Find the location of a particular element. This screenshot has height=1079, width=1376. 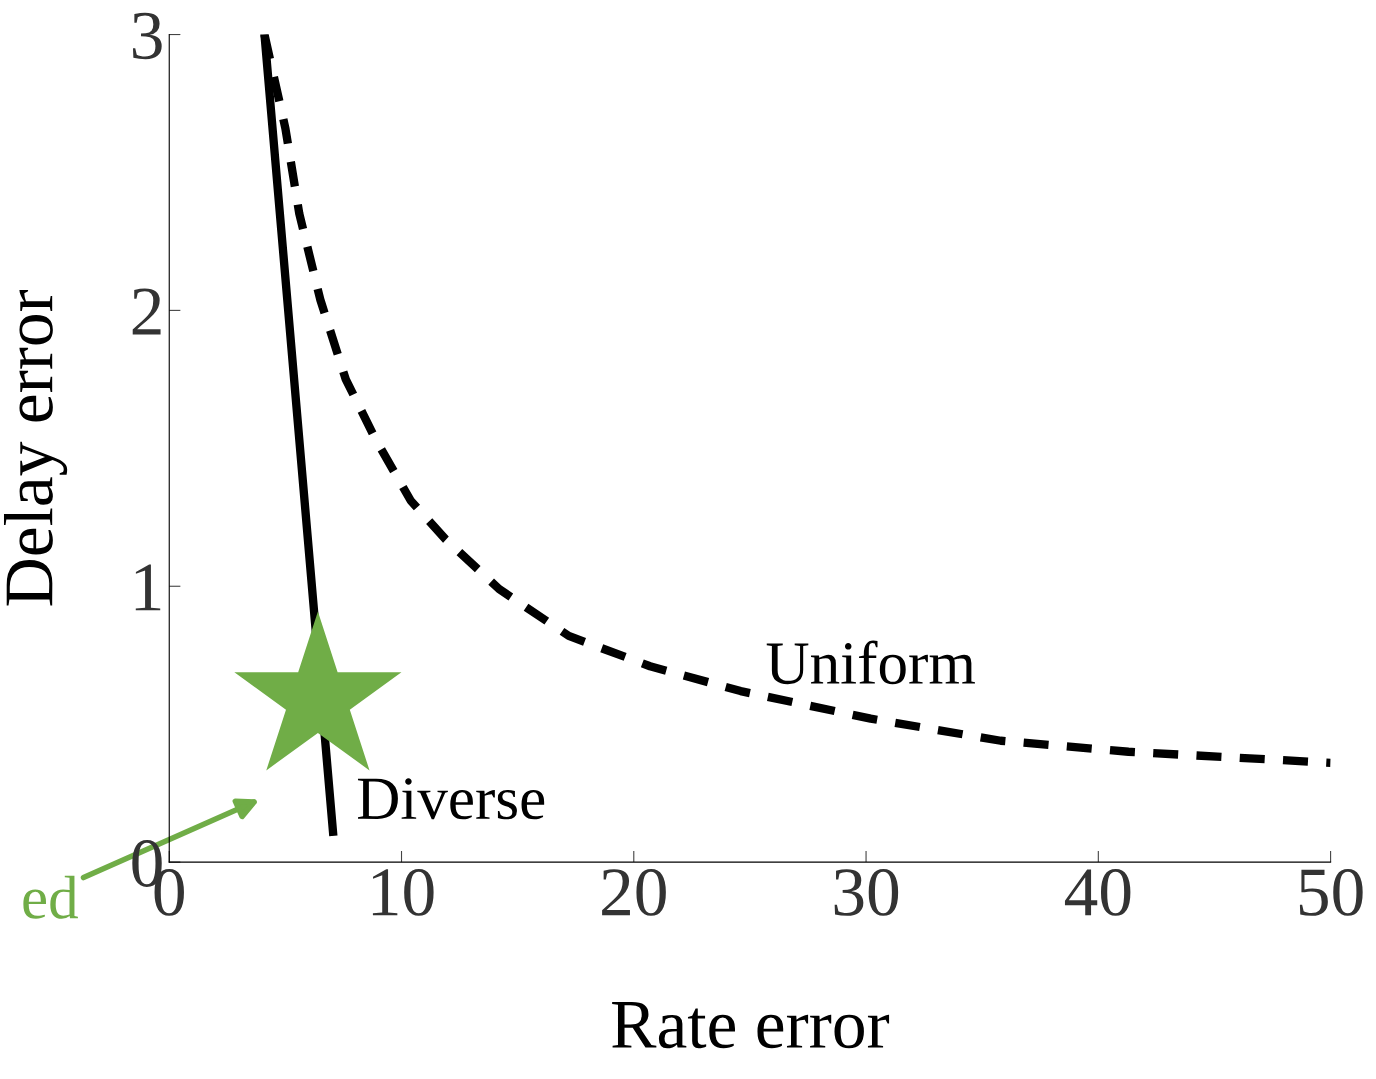

x-axis-title: Rate error is located at coordinates (751, 1025).